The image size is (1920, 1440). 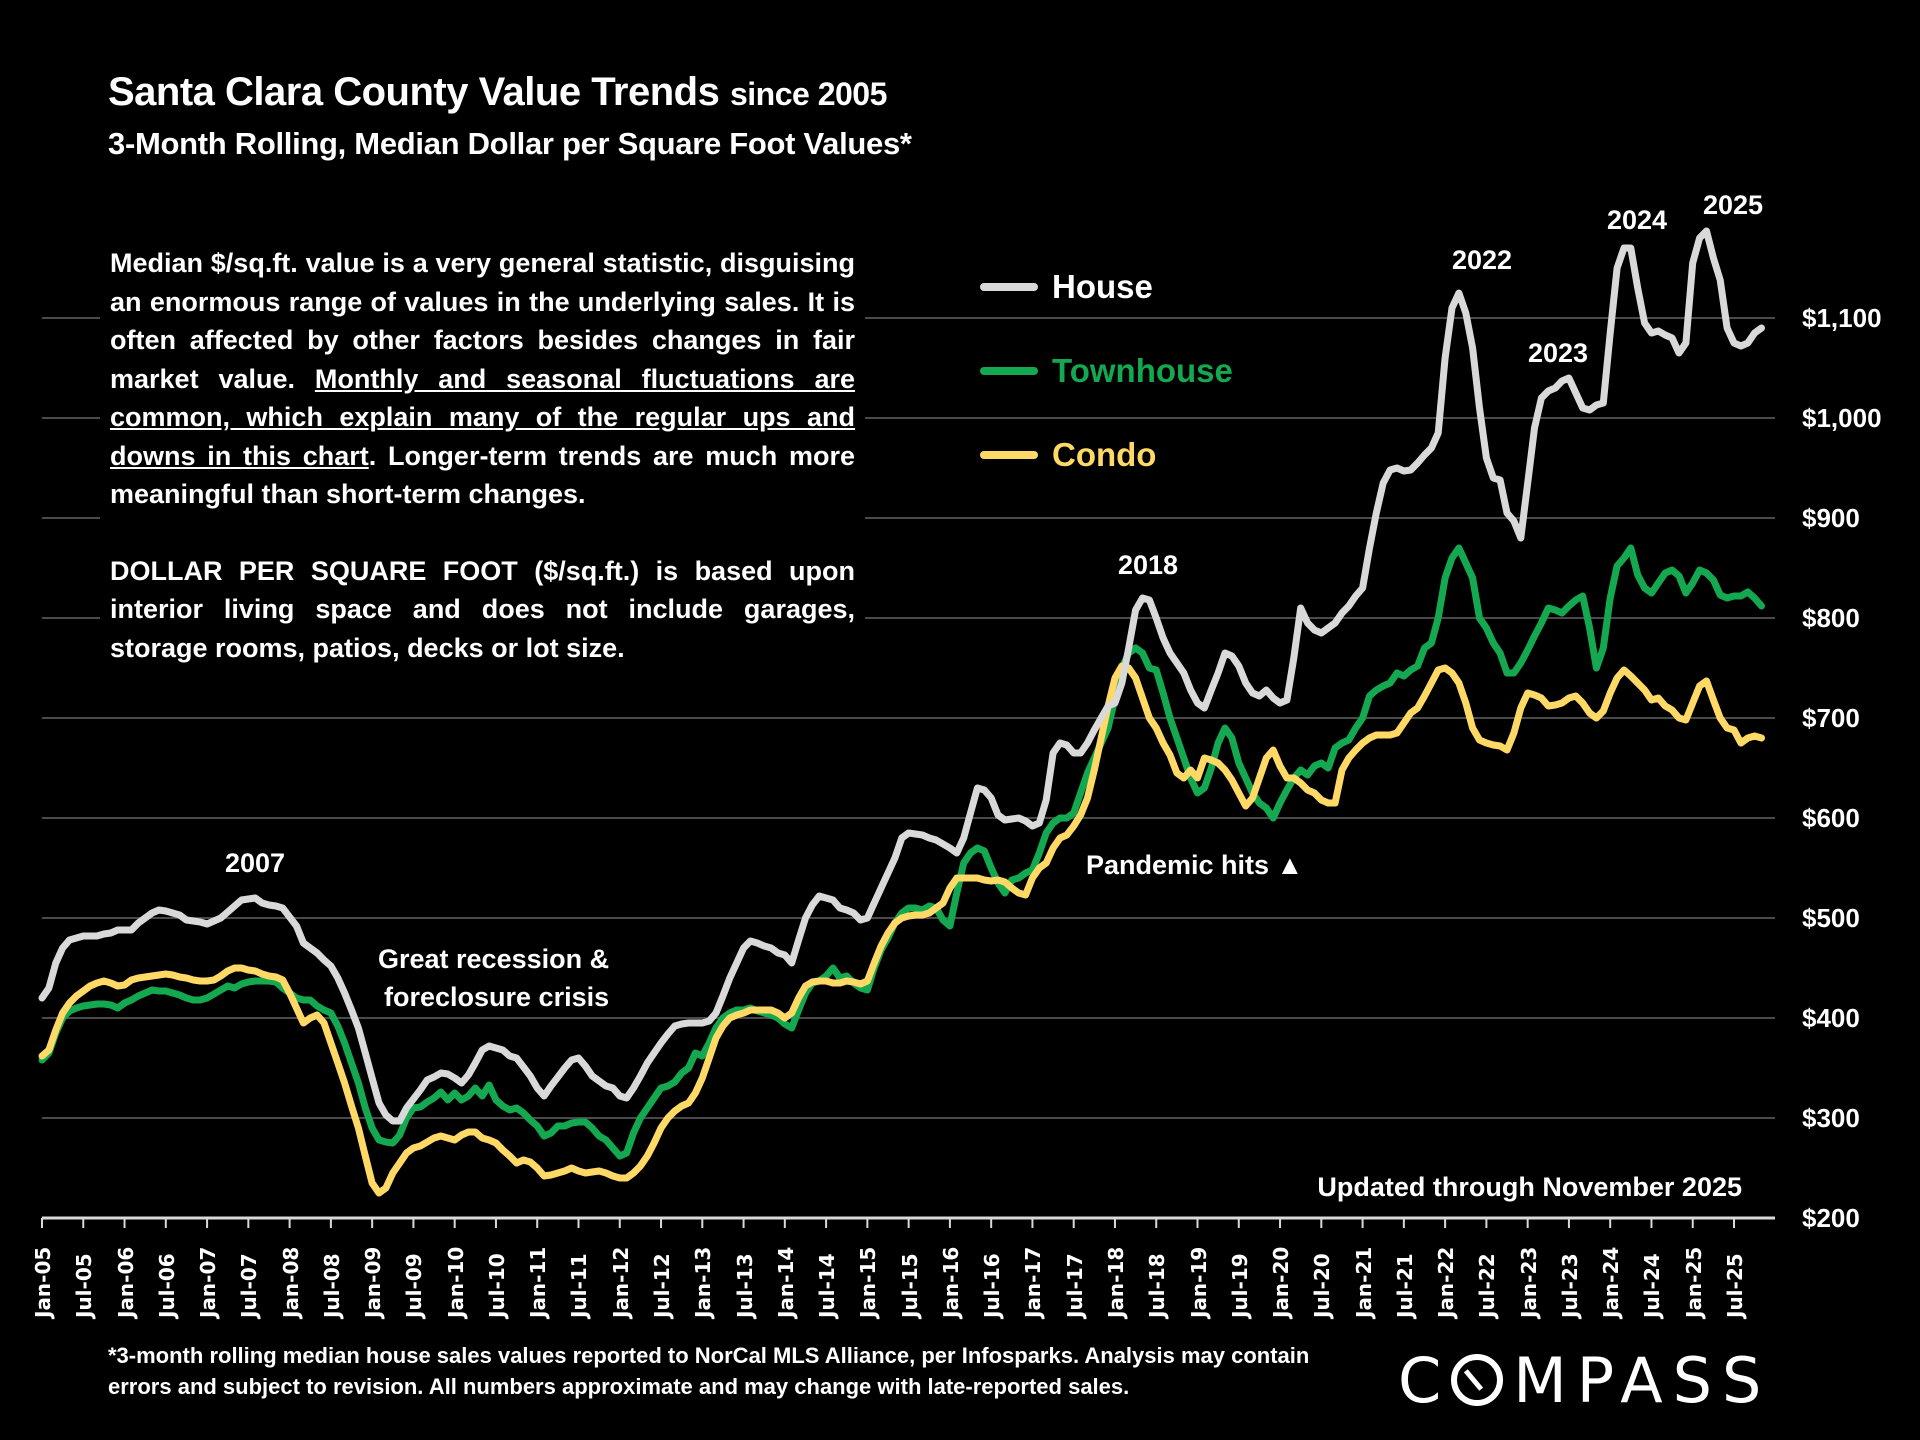 What do you see at coordinates (1831, 718) in the screenshot?
I see `y-tick-label: $700` at bounding box center [1831, 718].